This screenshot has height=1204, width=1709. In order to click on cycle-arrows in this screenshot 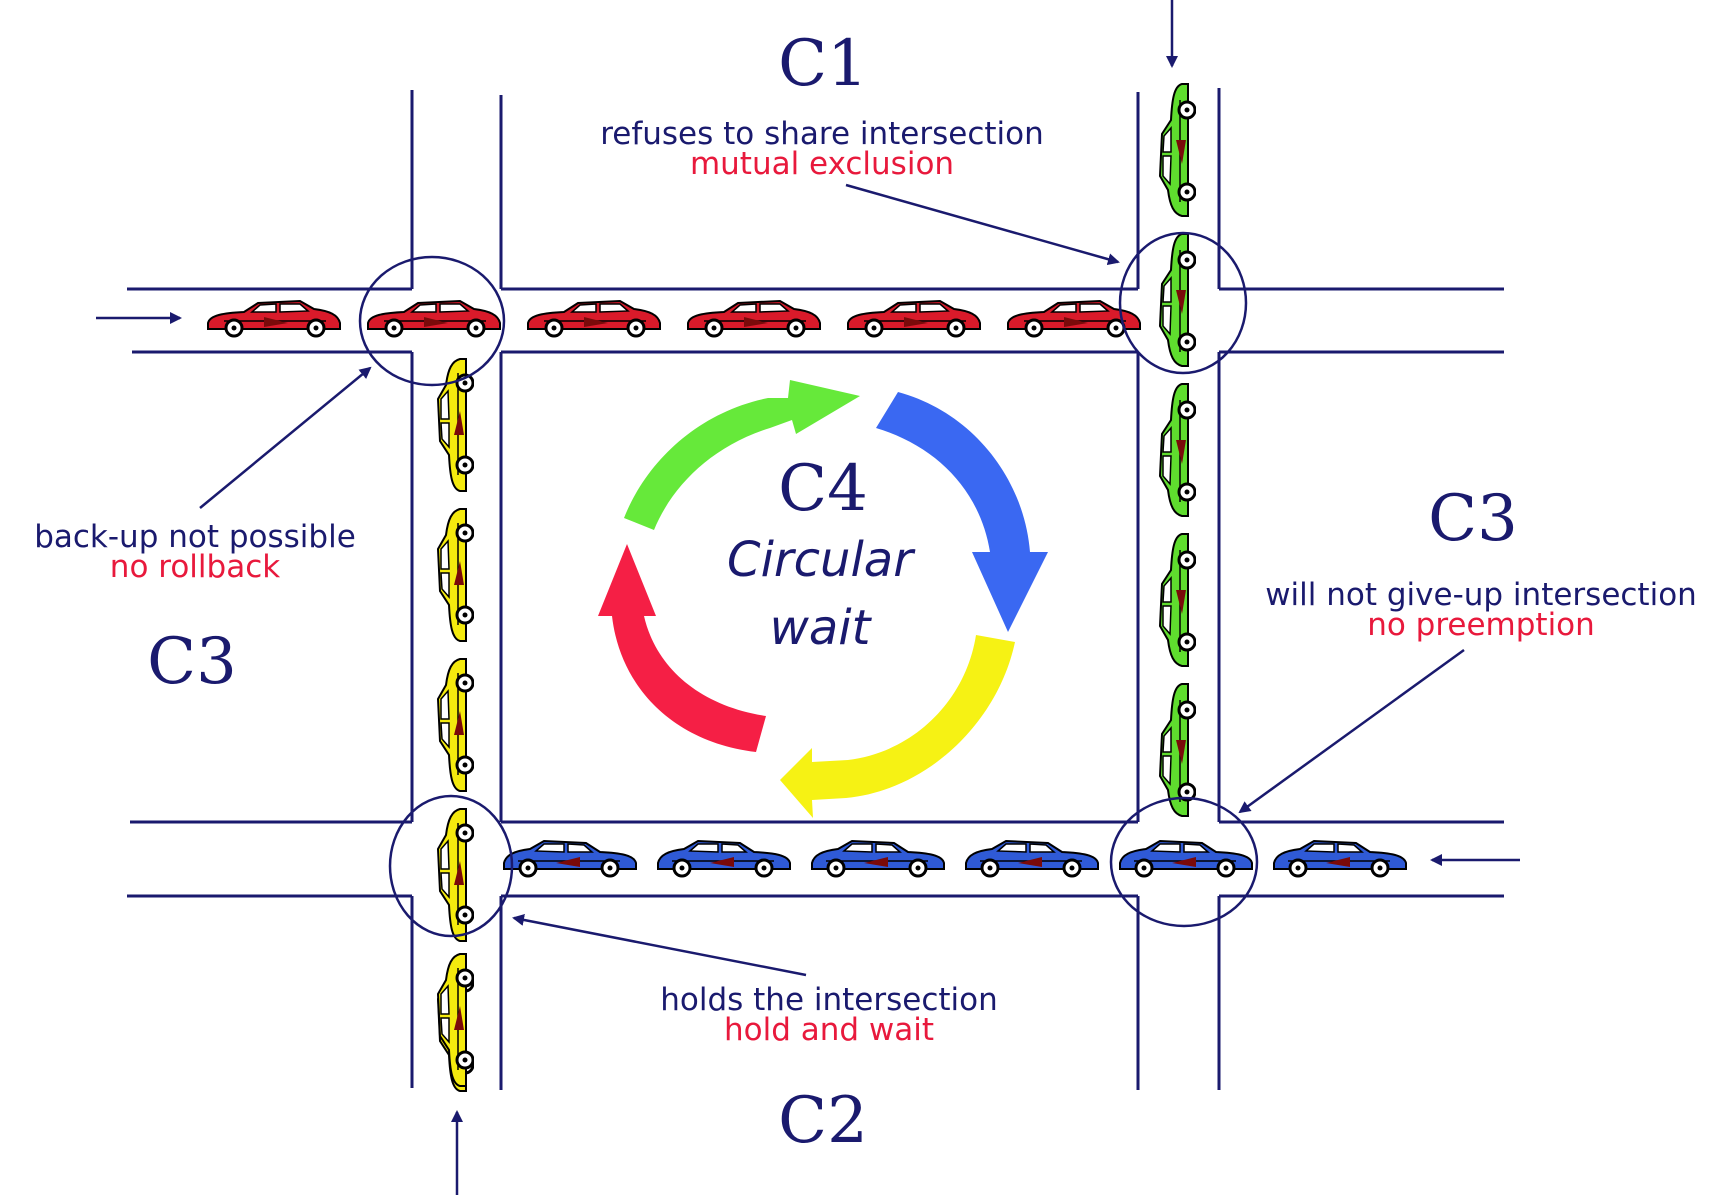, I will do `click(823, 599)`.